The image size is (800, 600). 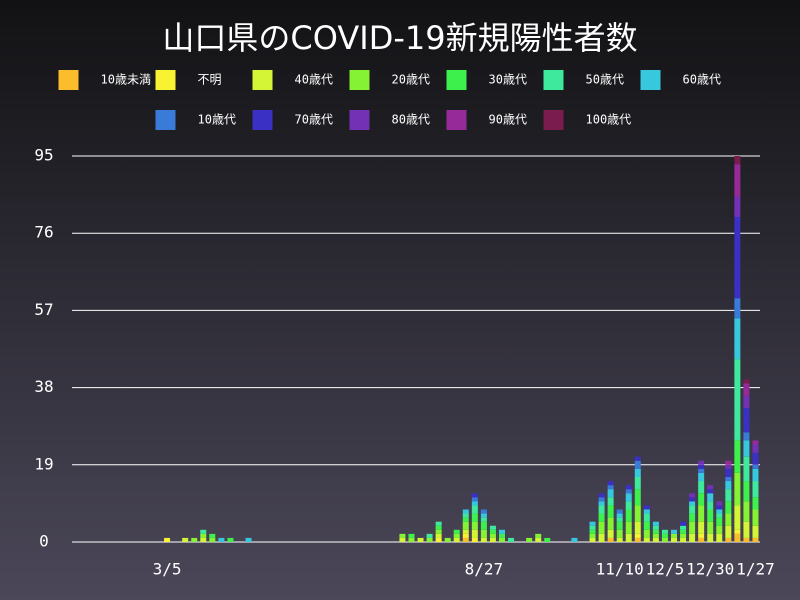 I want to click on legend-label: 40歳代, so click(x=314, y=80).